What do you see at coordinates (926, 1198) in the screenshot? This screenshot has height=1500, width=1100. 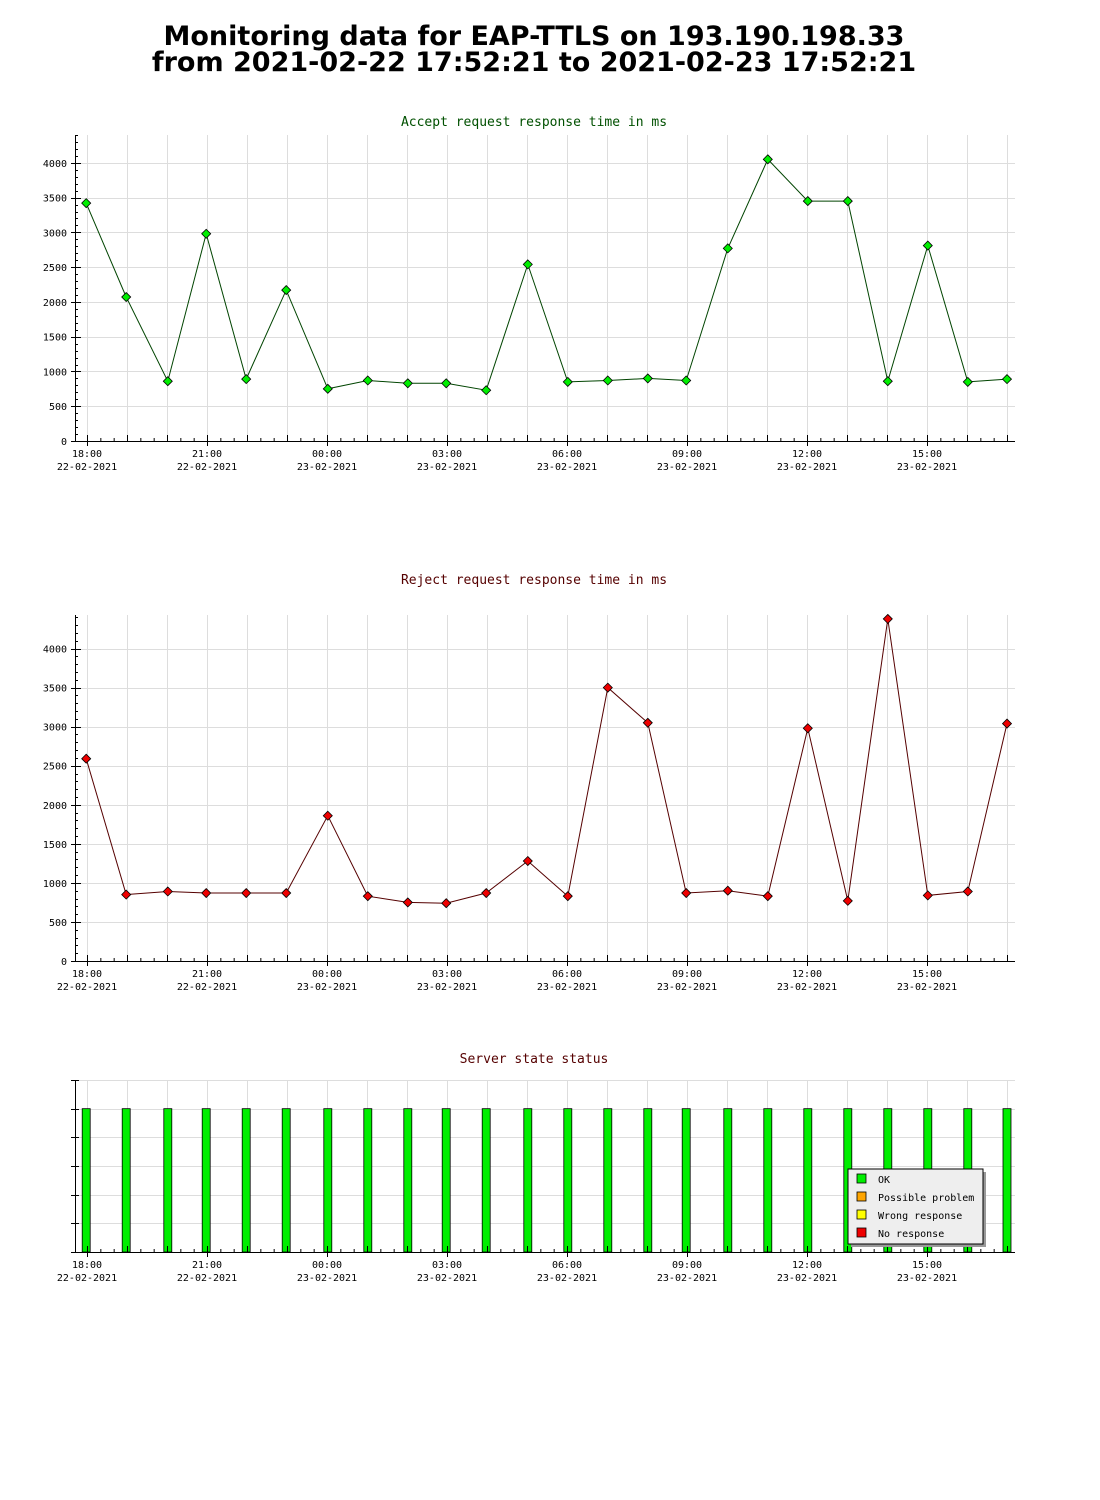 I see `legend-label: Possible problem` at bounding box center [926, 1198].